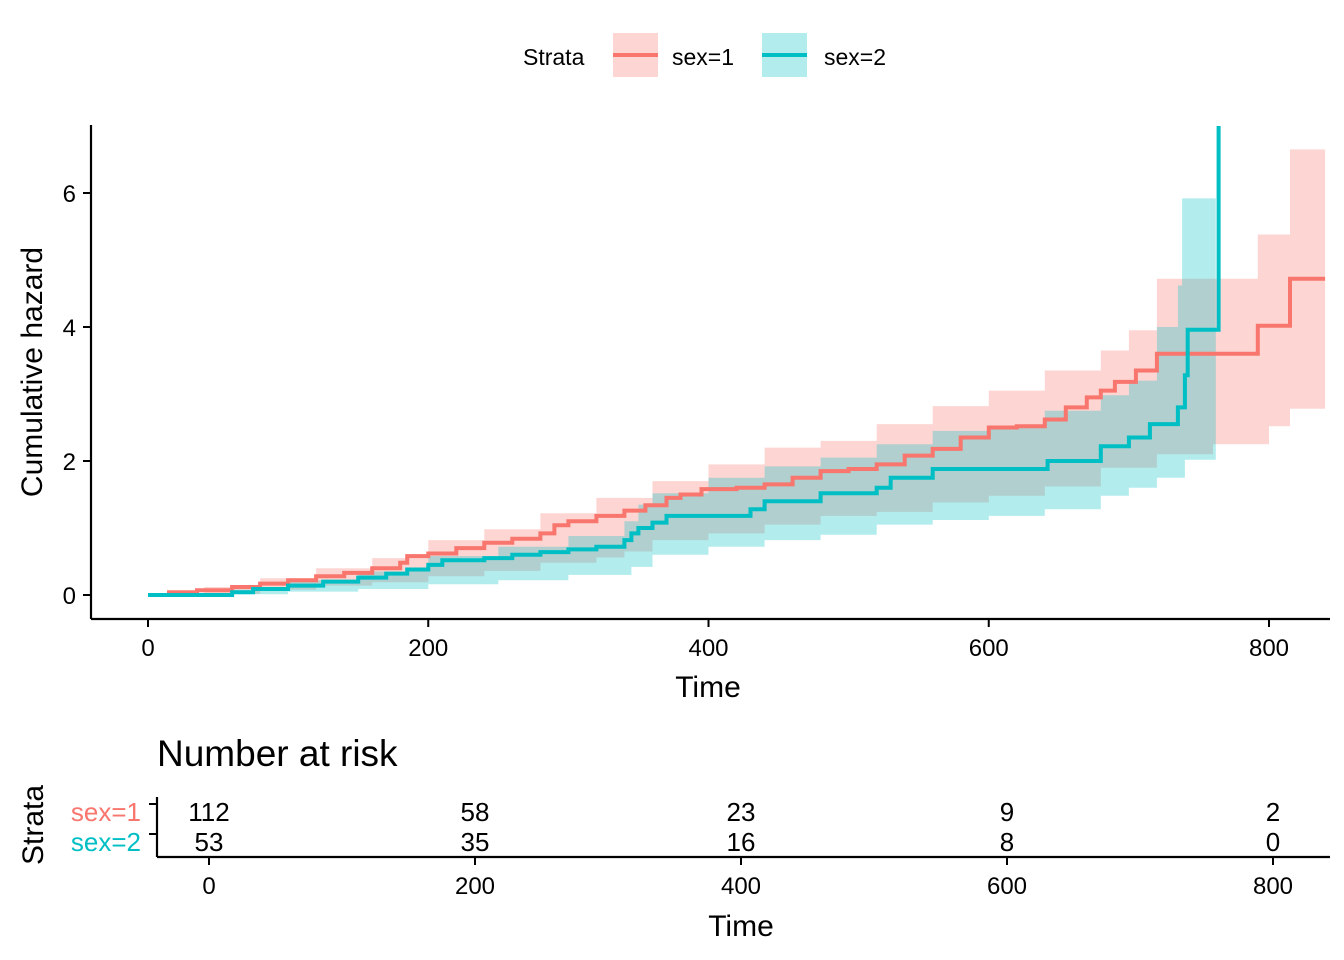 The height and width of the screenshot is (960, 1344). I want to click on legend: Strata sex=1 sex=2, so click(704, 55).